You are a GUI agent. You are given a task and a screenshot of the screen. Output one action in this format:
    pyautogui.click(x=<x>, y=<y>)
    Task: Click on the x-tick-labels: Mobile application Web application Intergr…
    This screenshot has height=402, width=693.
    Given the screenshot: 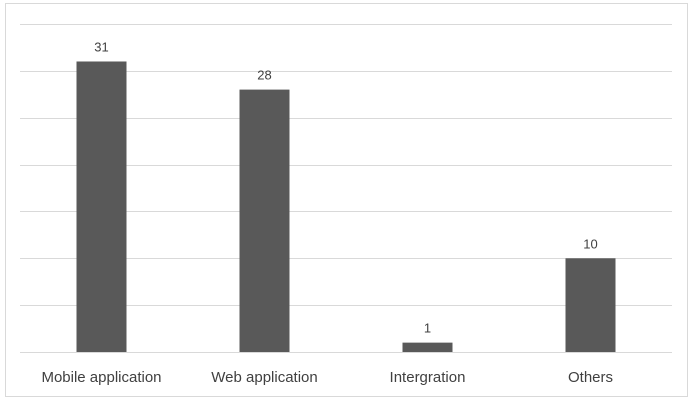 What is the action you would take?
    pyautogui.click(x=327, y=377)
    